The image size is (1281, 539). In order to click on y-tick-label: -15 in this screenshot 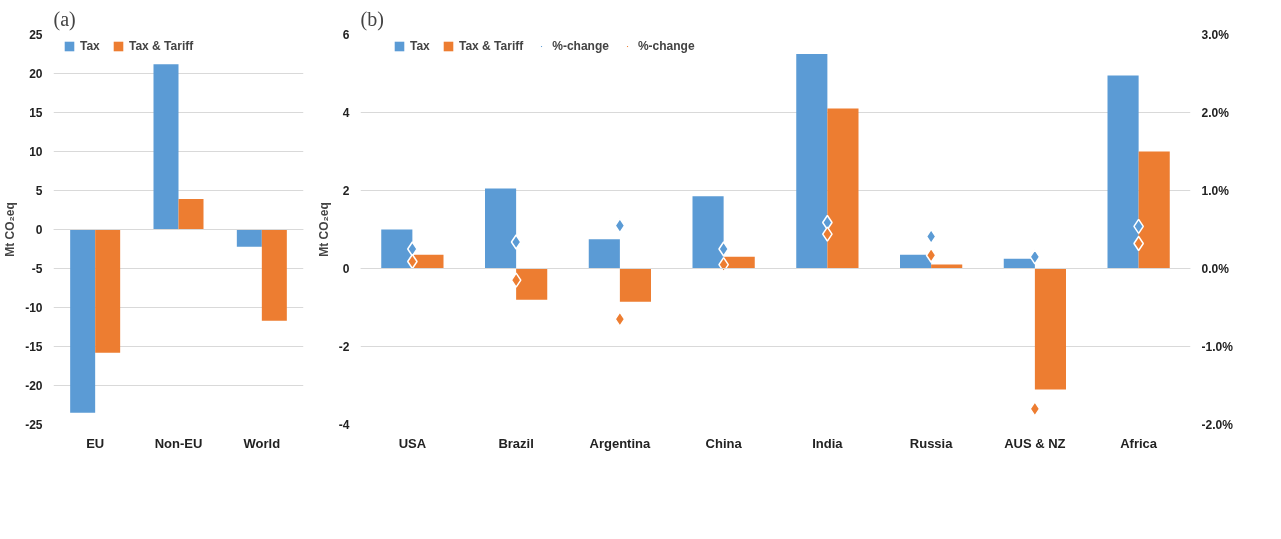, I will do `click(34, 347)`.